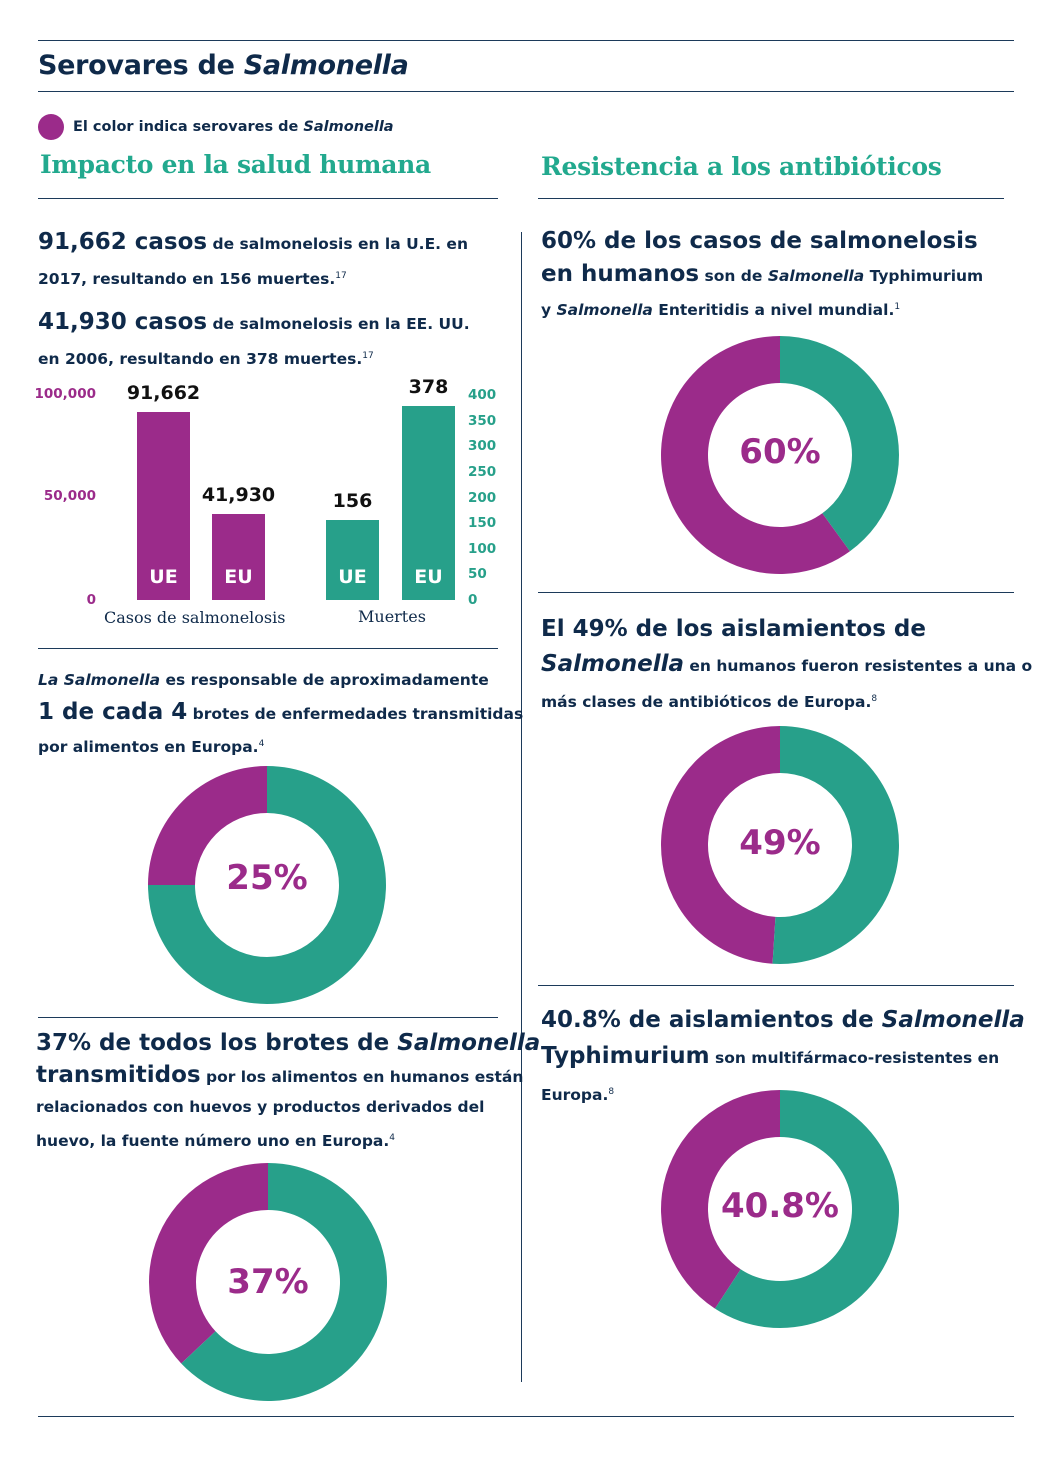 This screenshot has width=1050, height=1457. I want to click on legend-text: El color indica serovares de Salmonella, so click(233, 127).